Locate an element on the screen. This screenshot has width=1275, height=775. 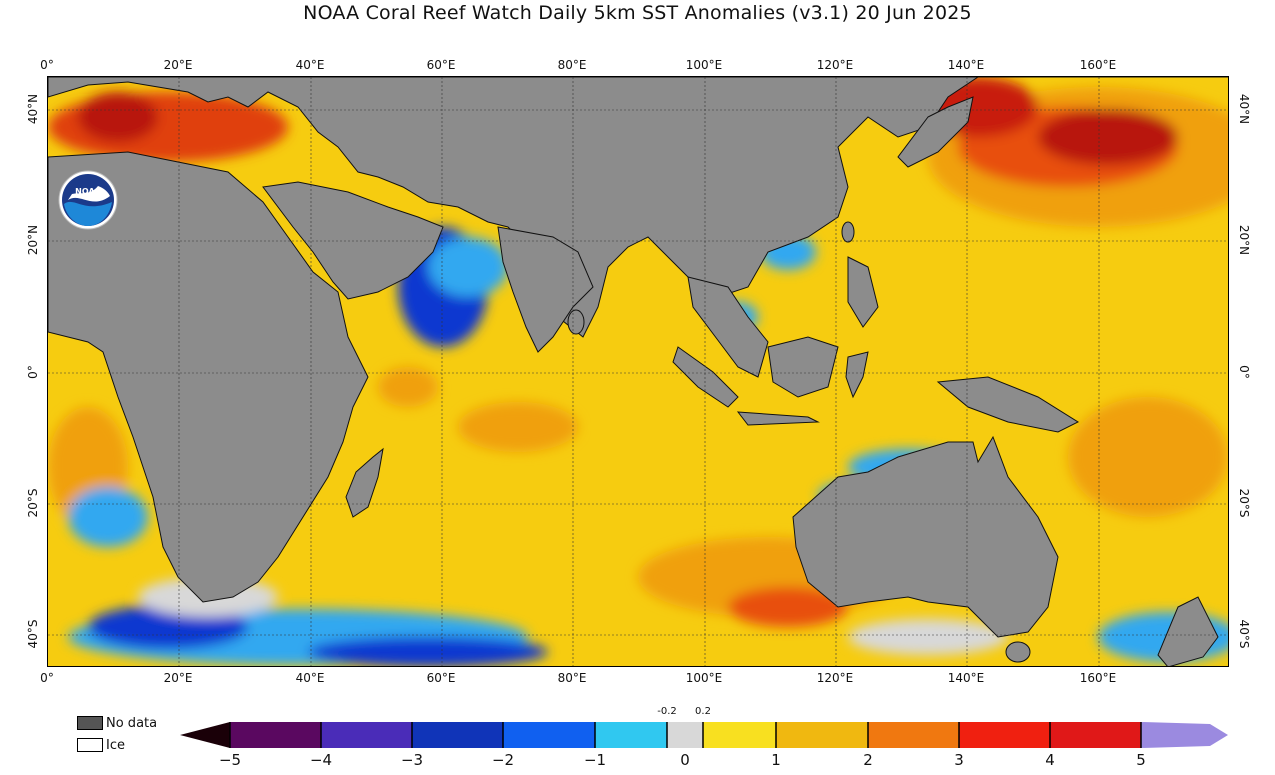
no-data-label: No data is located at coordinates (132, 723).